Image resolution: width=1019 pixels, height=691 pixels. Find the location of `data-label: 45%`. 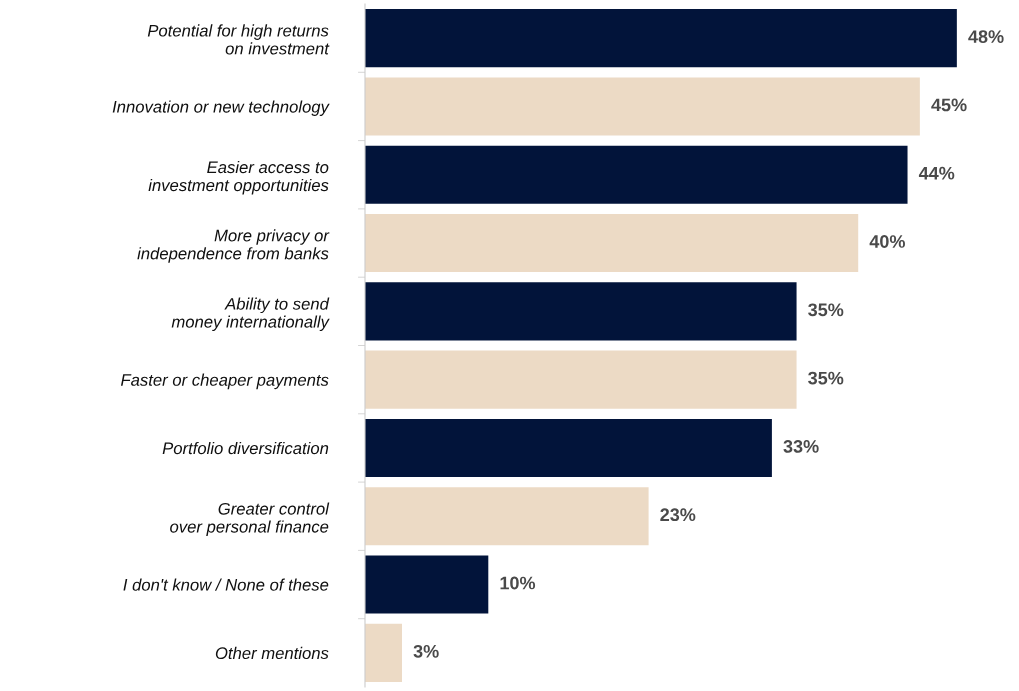

data-label: 45% is located at coordinates (949, 105).